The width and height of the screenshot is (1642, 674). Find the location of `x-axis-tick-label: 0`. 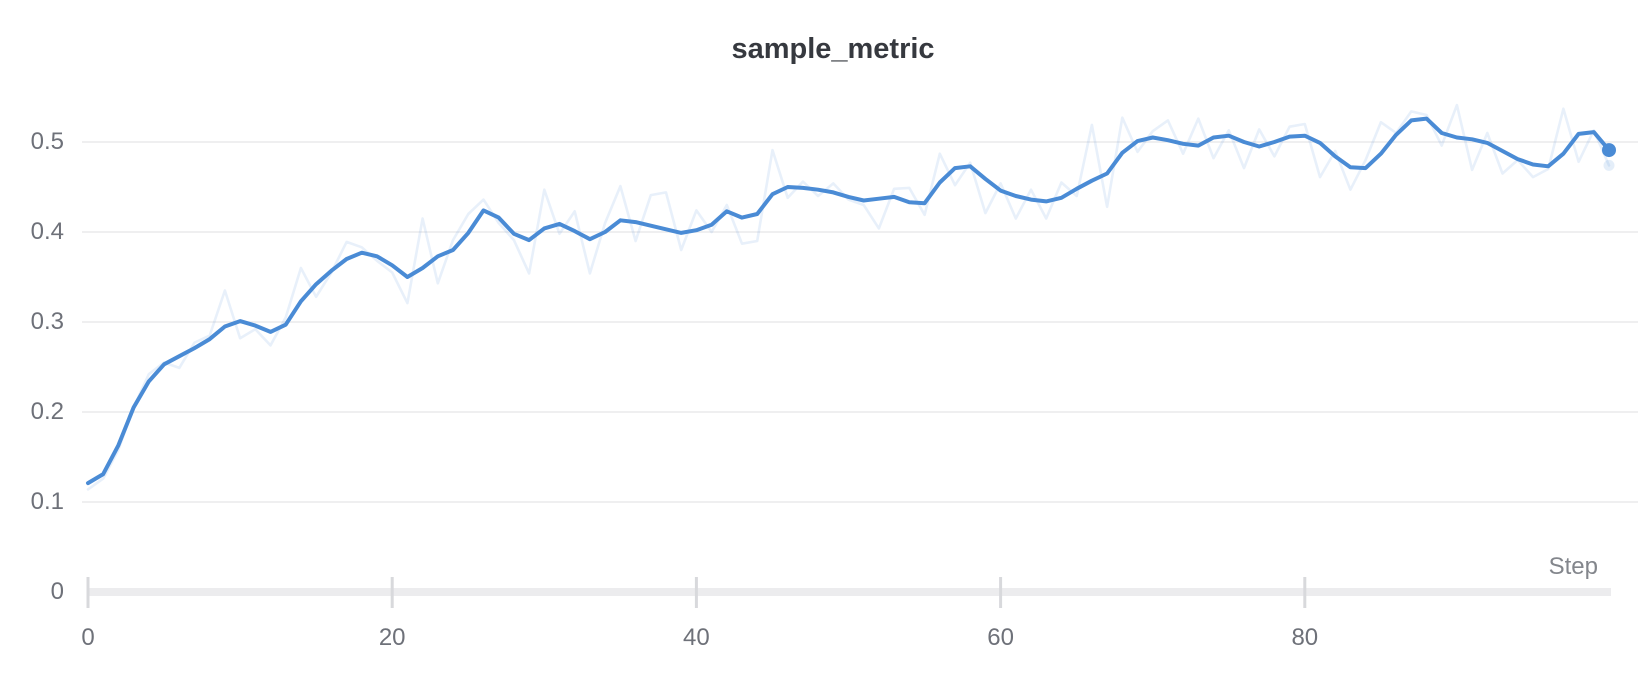

x-axis-tick-label: 0 is located at coordinates (88, 637).